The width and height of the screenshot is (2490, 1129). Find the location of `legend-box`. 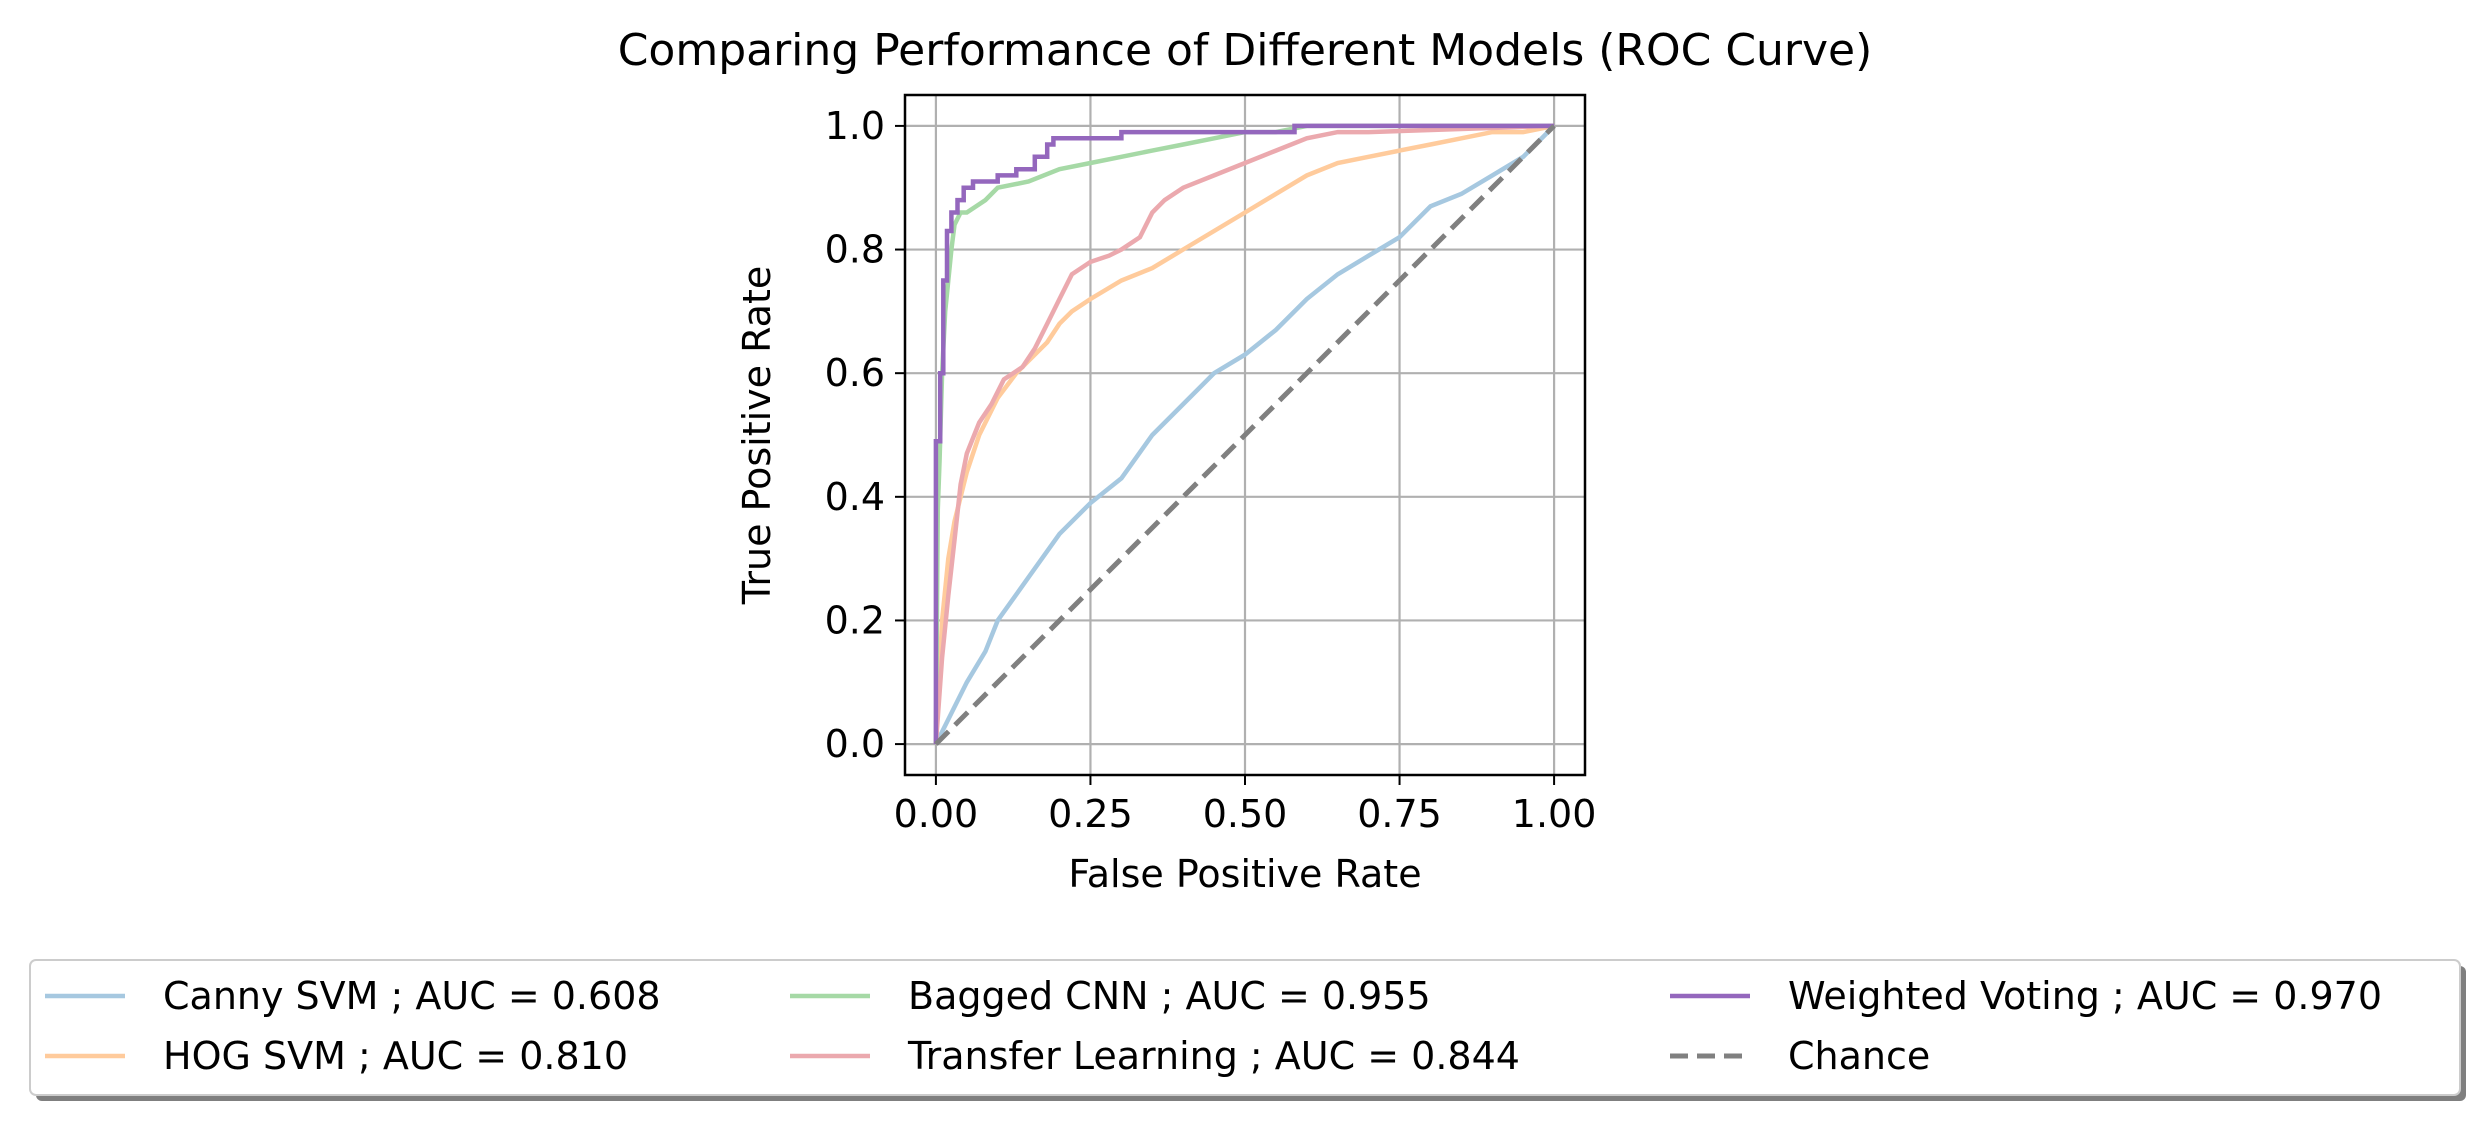

legend-box is located at coordinates (1245, 1027).